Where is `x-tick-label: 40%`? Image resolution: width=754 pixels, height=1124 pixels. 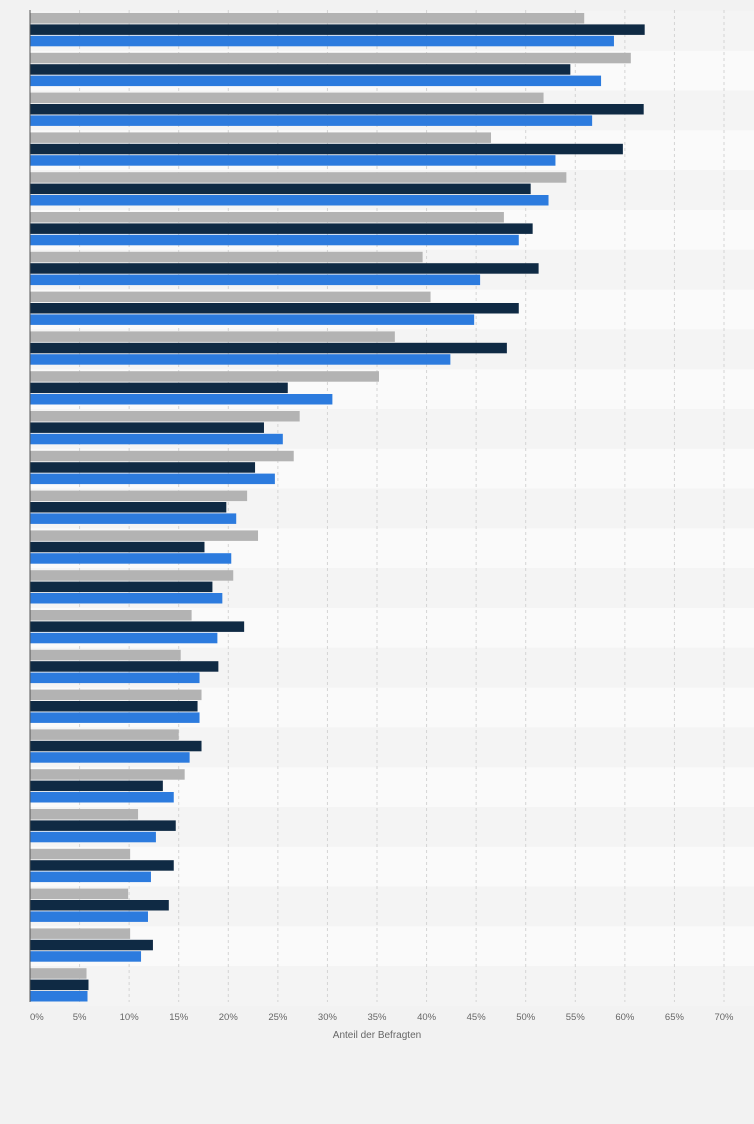 x-tick-label: 40% is located at coordinates (427, 1017).